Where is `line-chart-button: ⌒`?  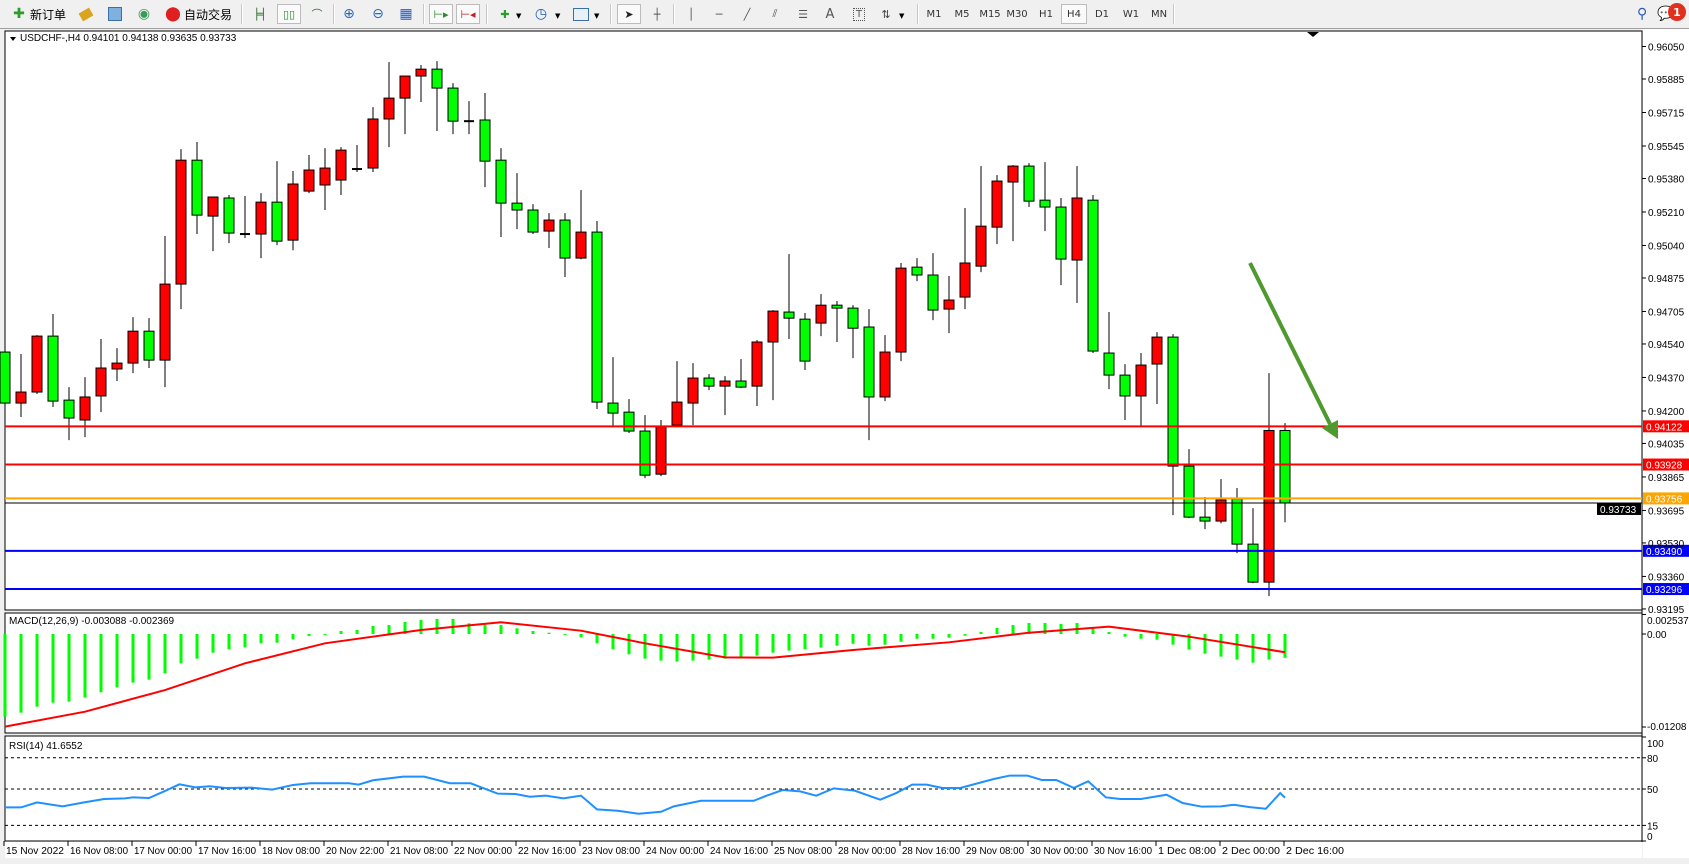 line-chart-button: ⌒ is located at coordinates (317, 14).